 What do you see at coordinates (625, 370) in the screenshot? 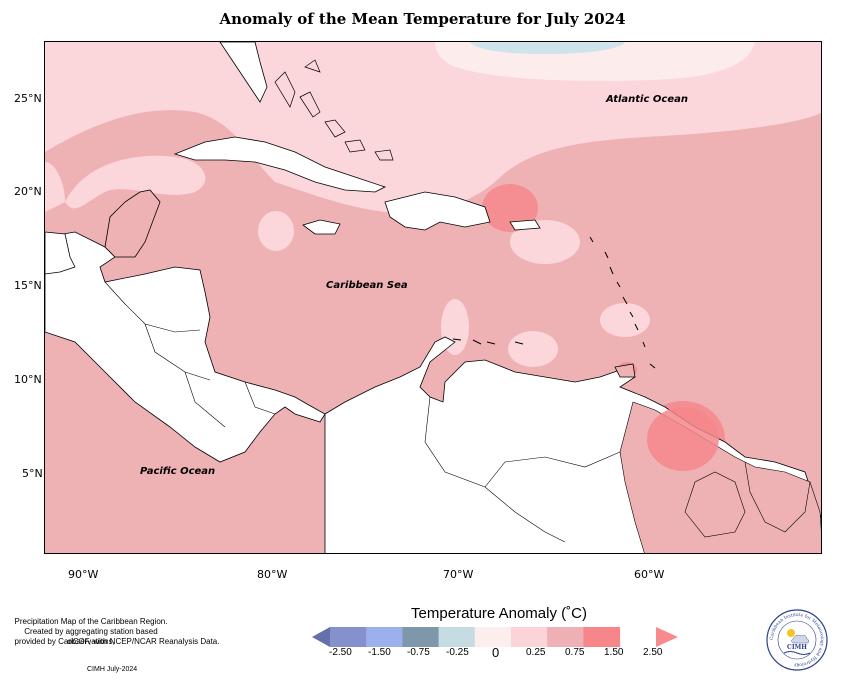
I see `land-trinidad` at bounding box center [625, 370].